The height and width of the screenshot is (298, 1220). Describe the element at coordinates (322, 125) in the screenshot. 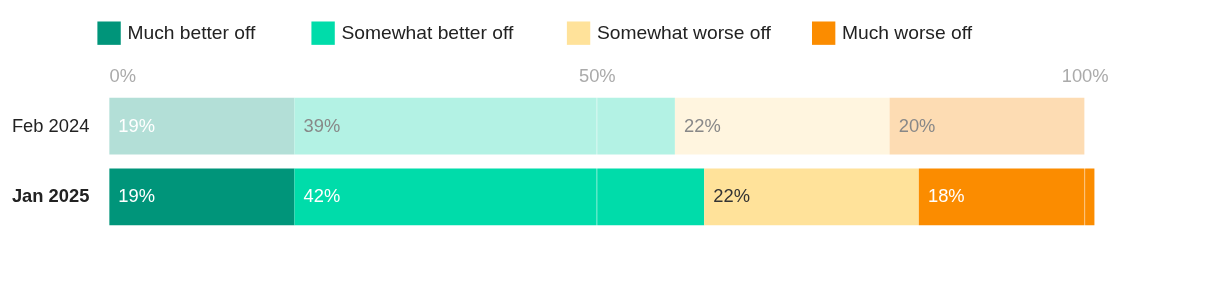

I see `data-label: 39%` at that location.